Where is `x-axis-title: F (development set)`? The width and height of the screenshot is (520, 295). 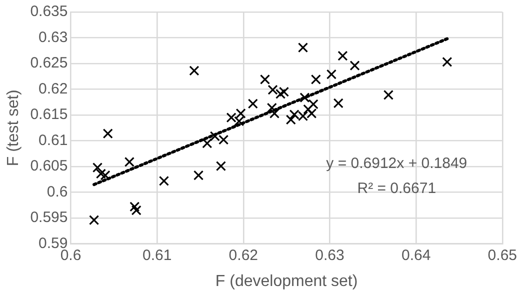 x-axis-title: F (development set) is located at coordinates (286, 281).